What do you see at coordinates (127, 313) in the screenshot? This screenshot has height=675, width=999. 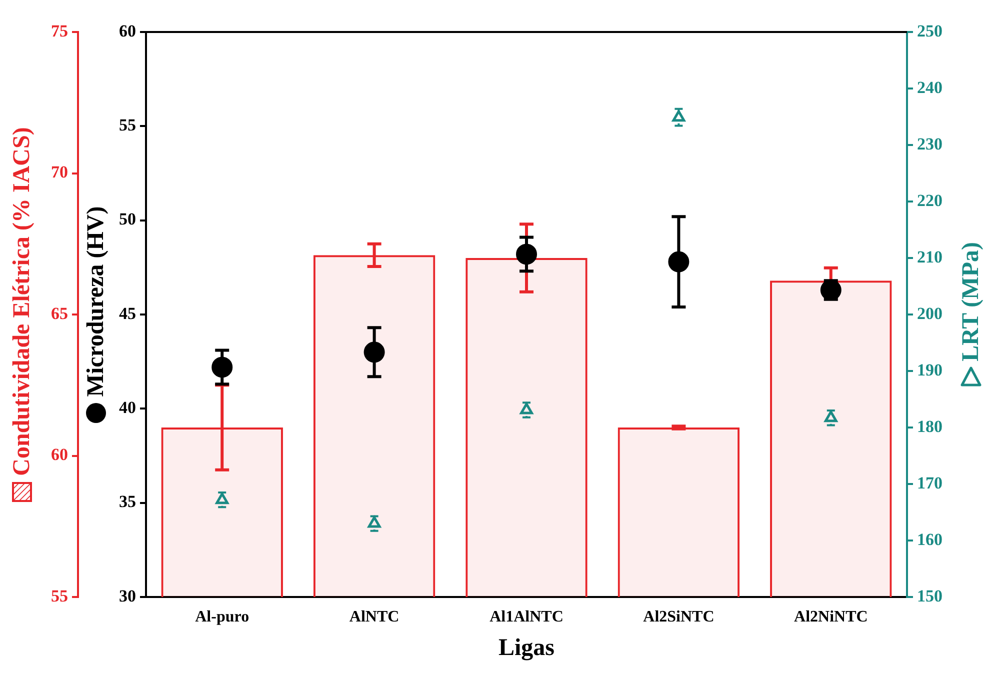 I see `y-tick-label: 45` at bounding box center [127, 313].